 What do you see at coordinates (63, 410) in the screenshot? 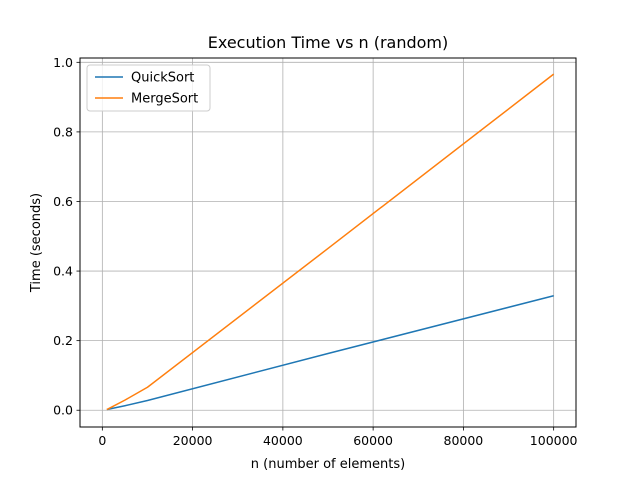
I see `y-tick-label: 0.0` at bounding box center [63, 410].